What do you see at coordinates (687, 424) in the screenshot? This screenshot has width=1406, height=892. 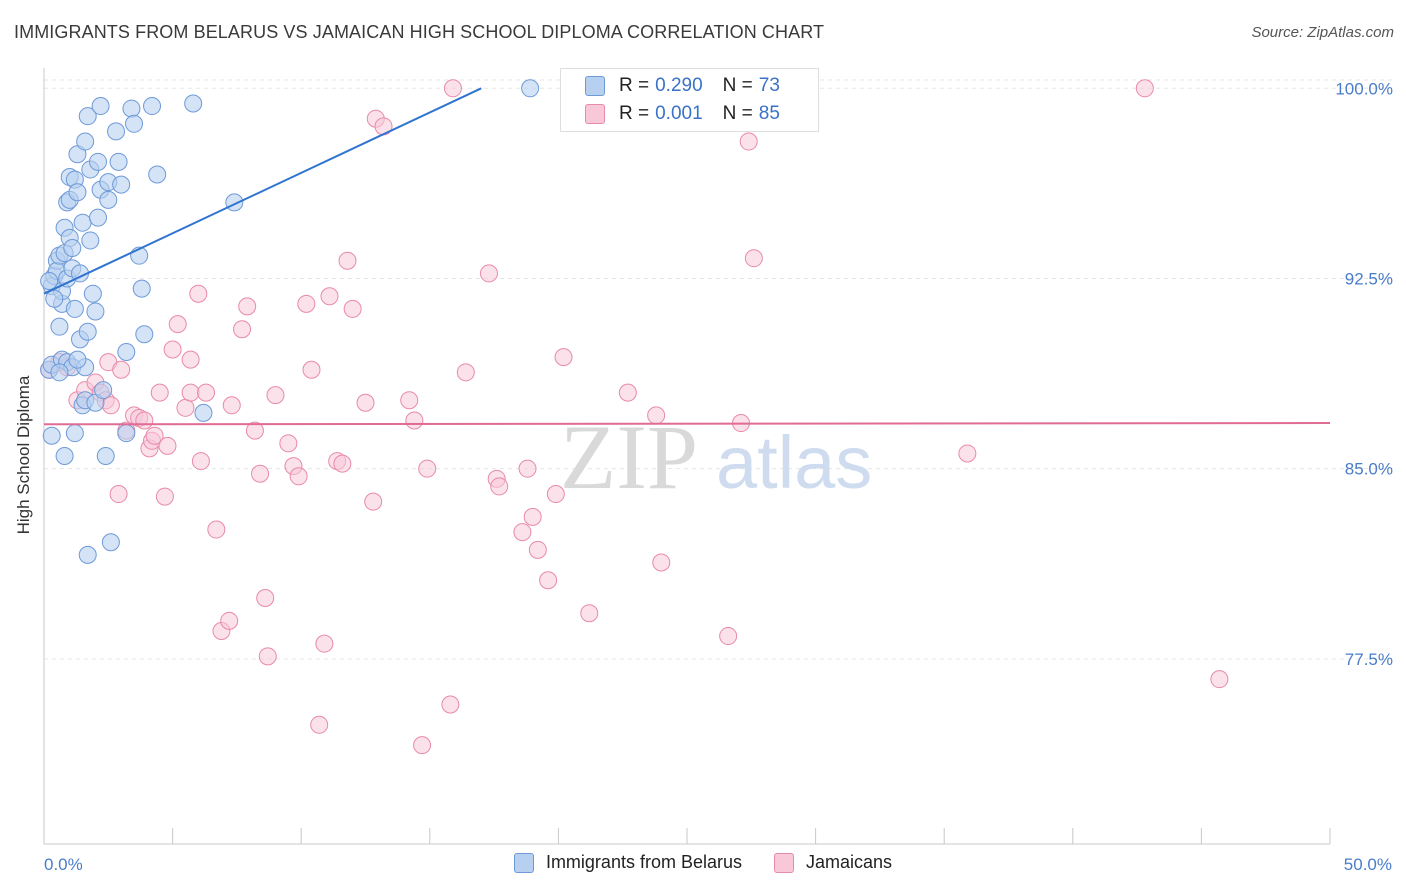 I see `jamaican-trend-line` at bounding box center [687, 424].